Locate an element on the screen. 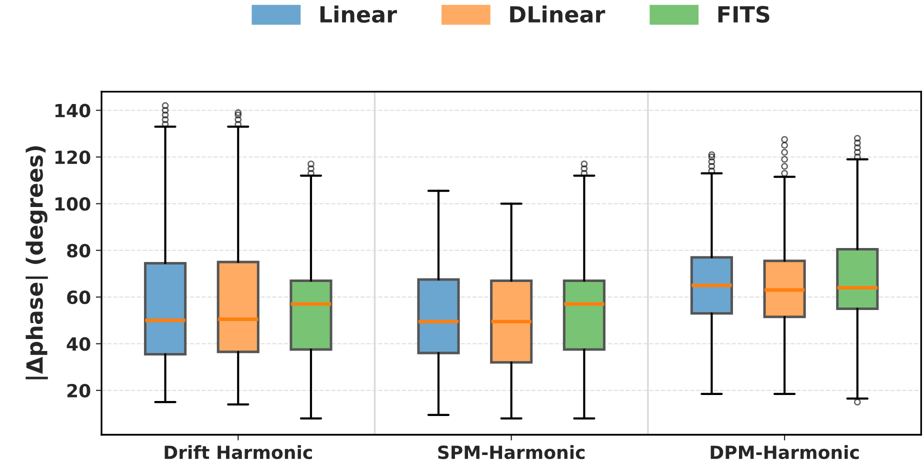 This screenshot has height=470, width=923. y-tick-label: 60 is located at coordinates (78, 297).